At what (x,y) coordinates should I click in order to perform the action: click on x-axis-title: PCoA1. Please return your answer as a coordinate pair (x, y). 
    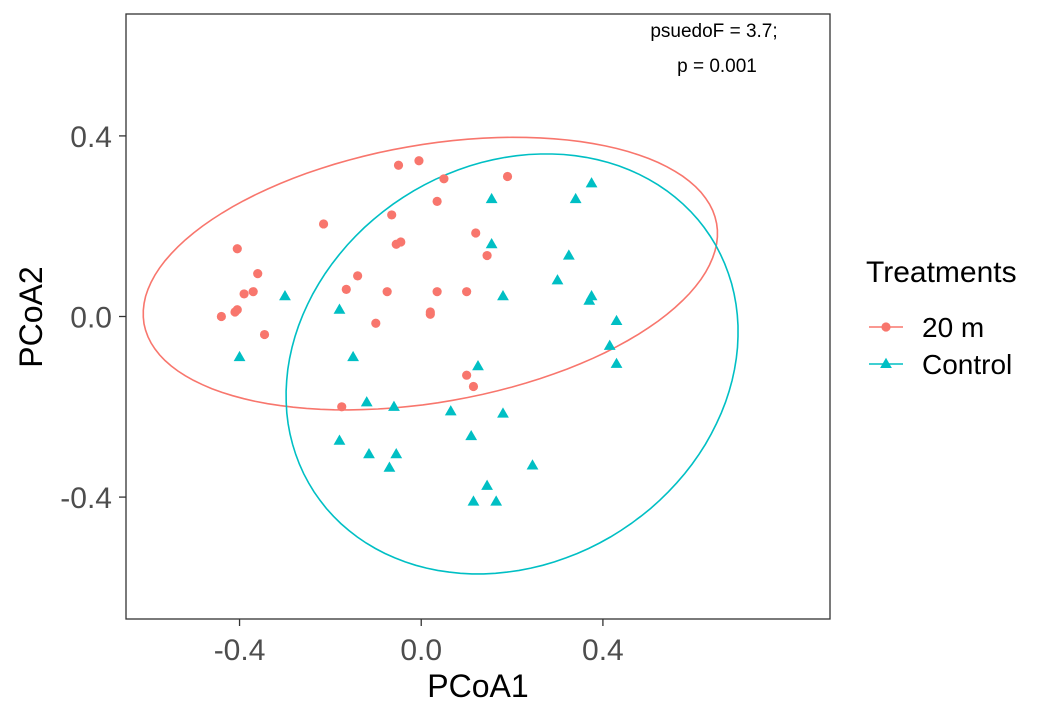
    Looking at the image, I should click on (477, 685).